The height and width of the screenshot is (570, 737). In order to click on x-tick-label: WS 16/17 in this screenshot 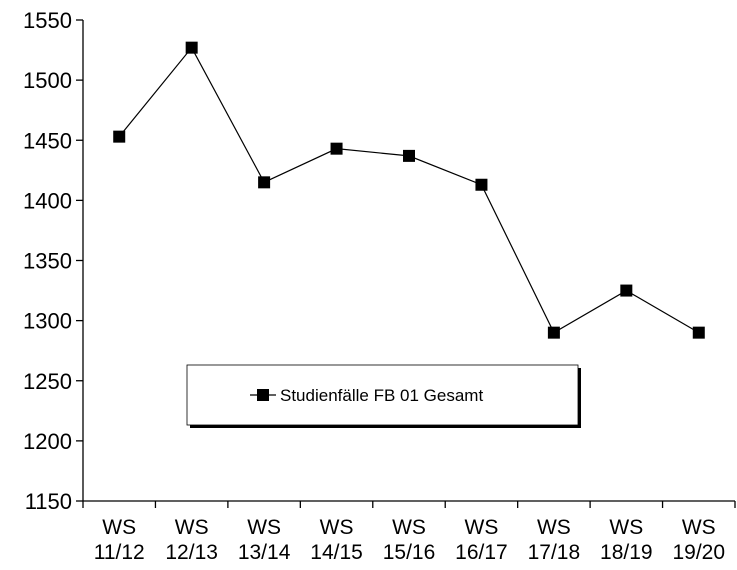, I will do `click(481, 540)`.